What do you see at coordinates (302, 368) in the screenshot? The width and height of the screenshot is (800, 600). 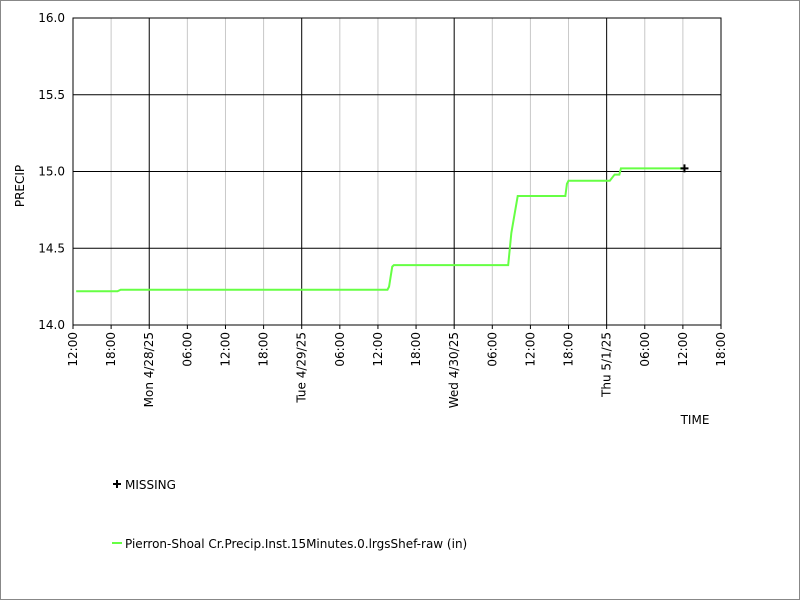 I see `x-tick-label: Tue 4/29/25` at bounding box center [302, 368].